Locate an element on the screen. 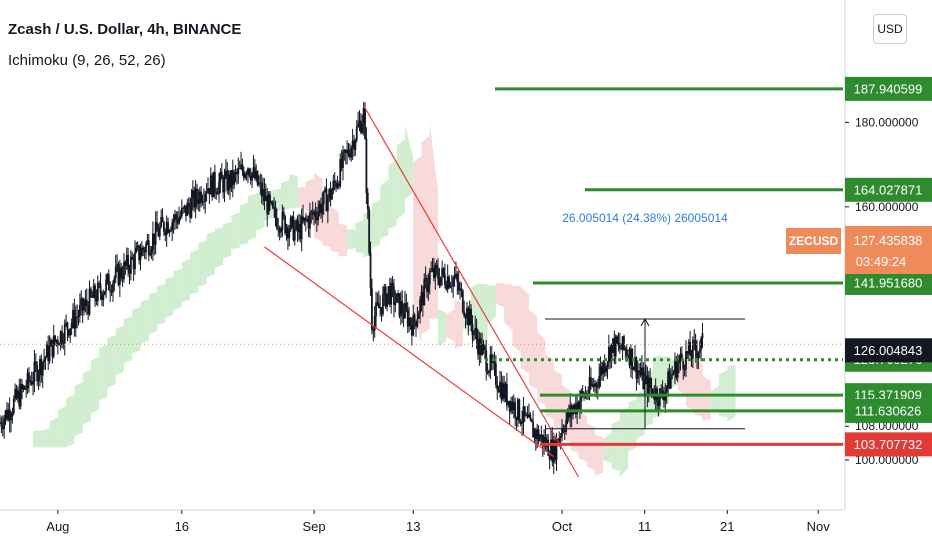 Image resolution: width=932 pixels, height=550 pixels. measure-arrow-head is located at coordinates (645, 322).